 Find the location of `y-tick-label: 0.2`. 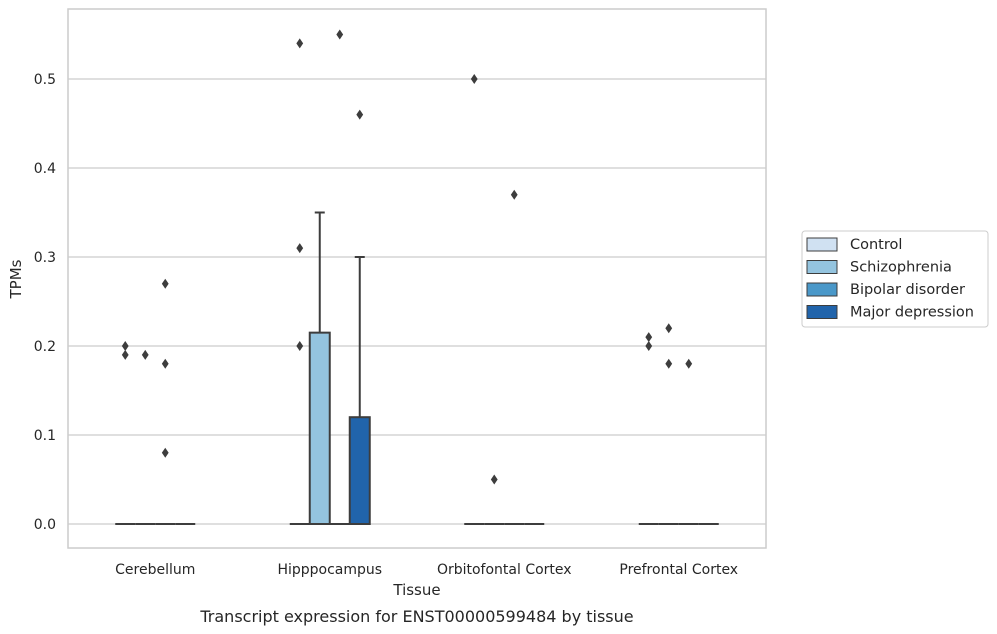

y-tick-label: 0.2 is located at coordinates (45, 347).